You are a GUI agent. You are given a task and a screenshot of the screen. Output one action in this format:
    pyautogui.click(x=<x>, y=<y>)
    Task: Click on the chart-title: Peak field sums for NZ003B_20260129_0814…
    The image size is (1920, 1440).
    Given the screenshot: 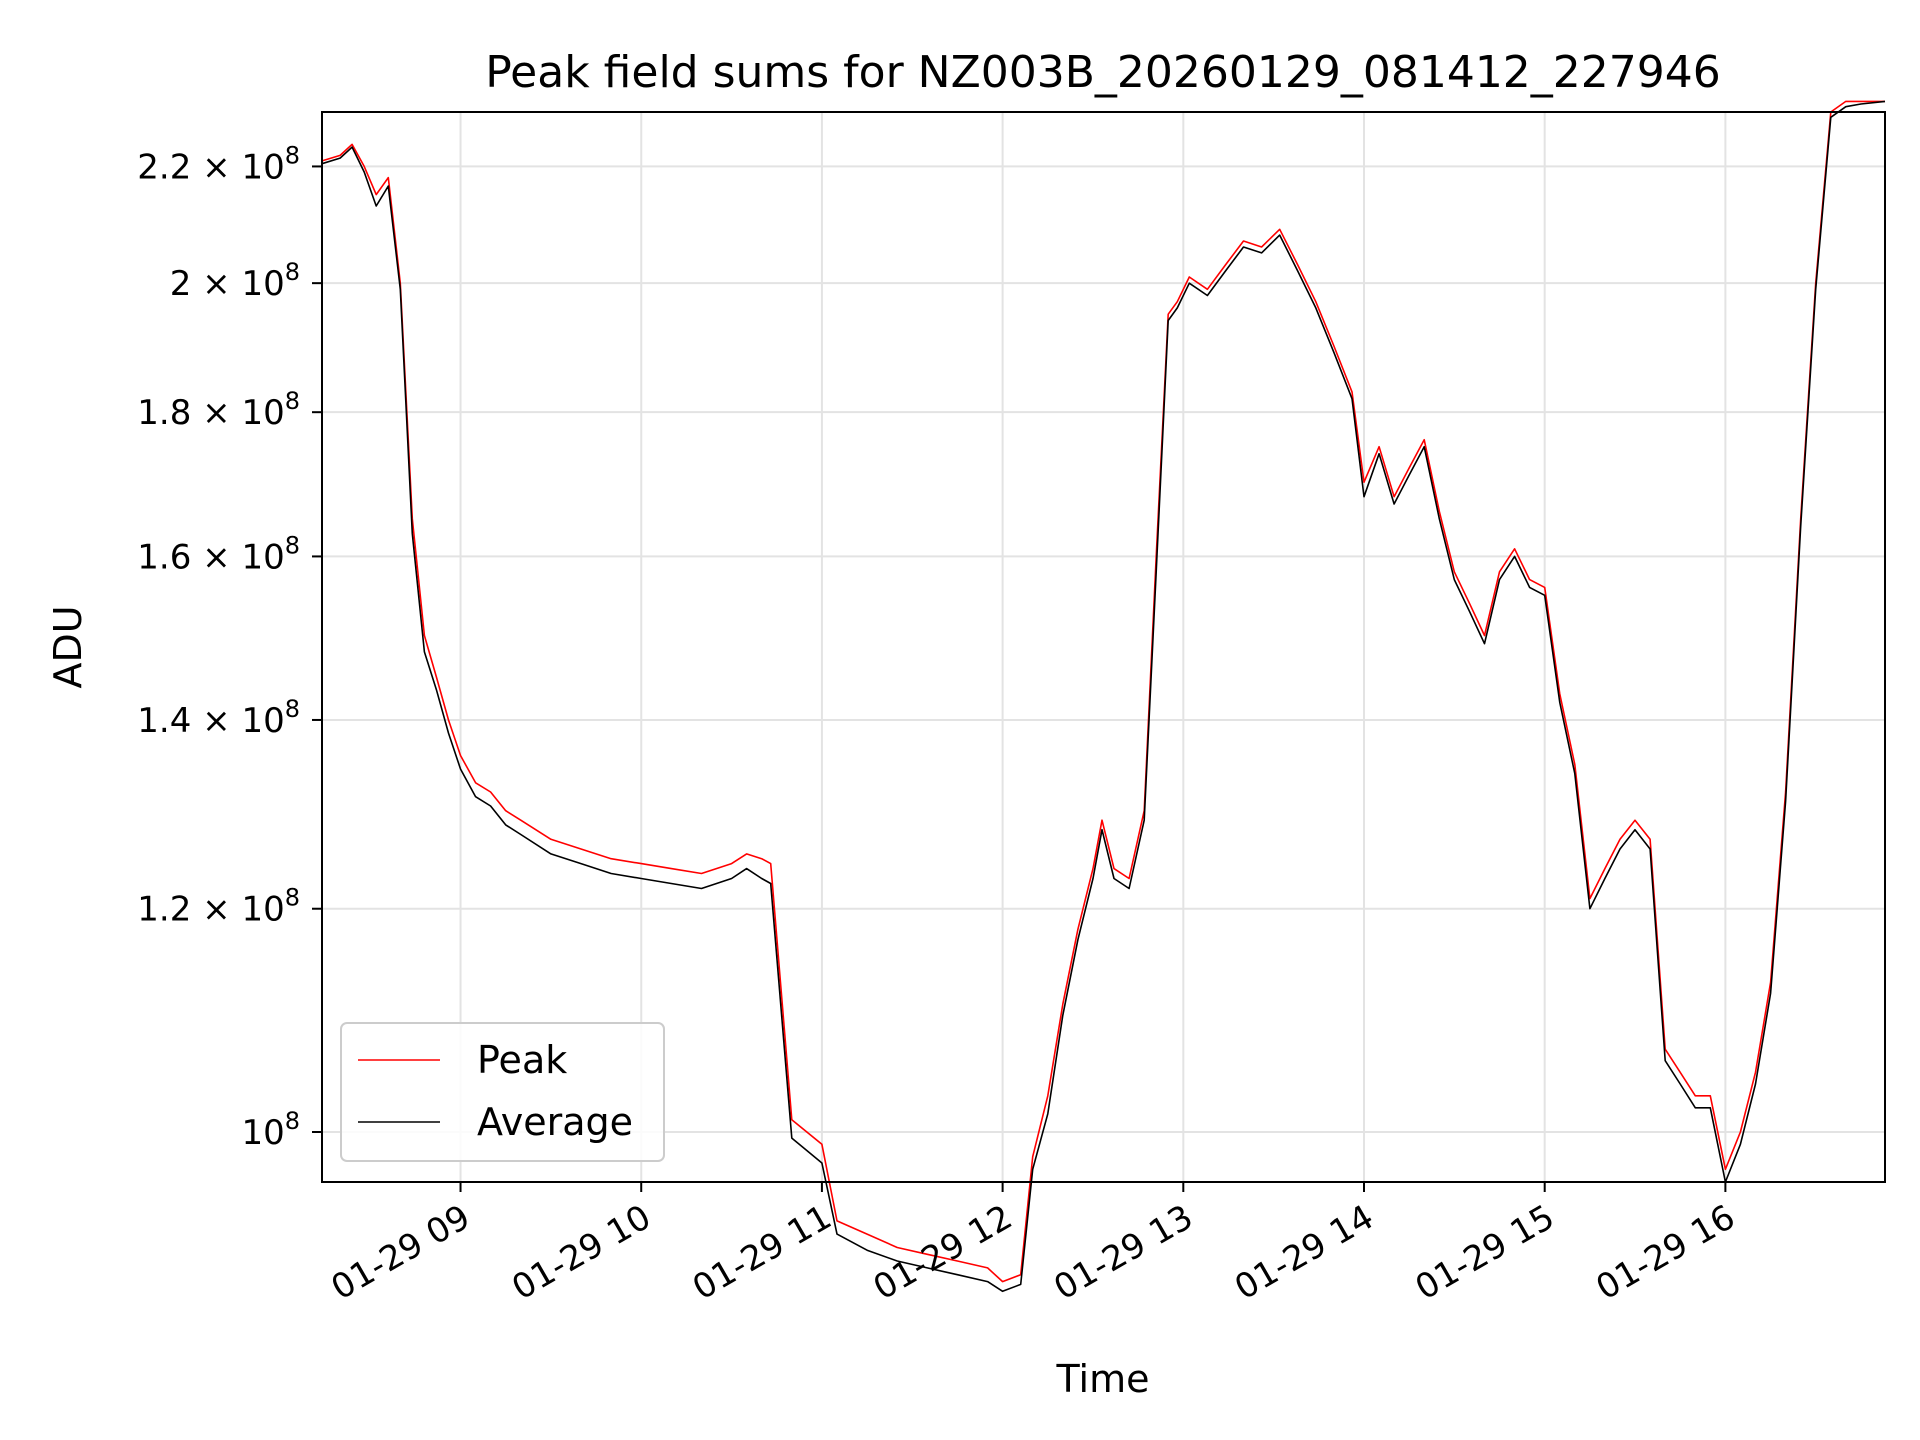 What is the action you would take?
    pyautogui.click(x=1103, y=72)
    